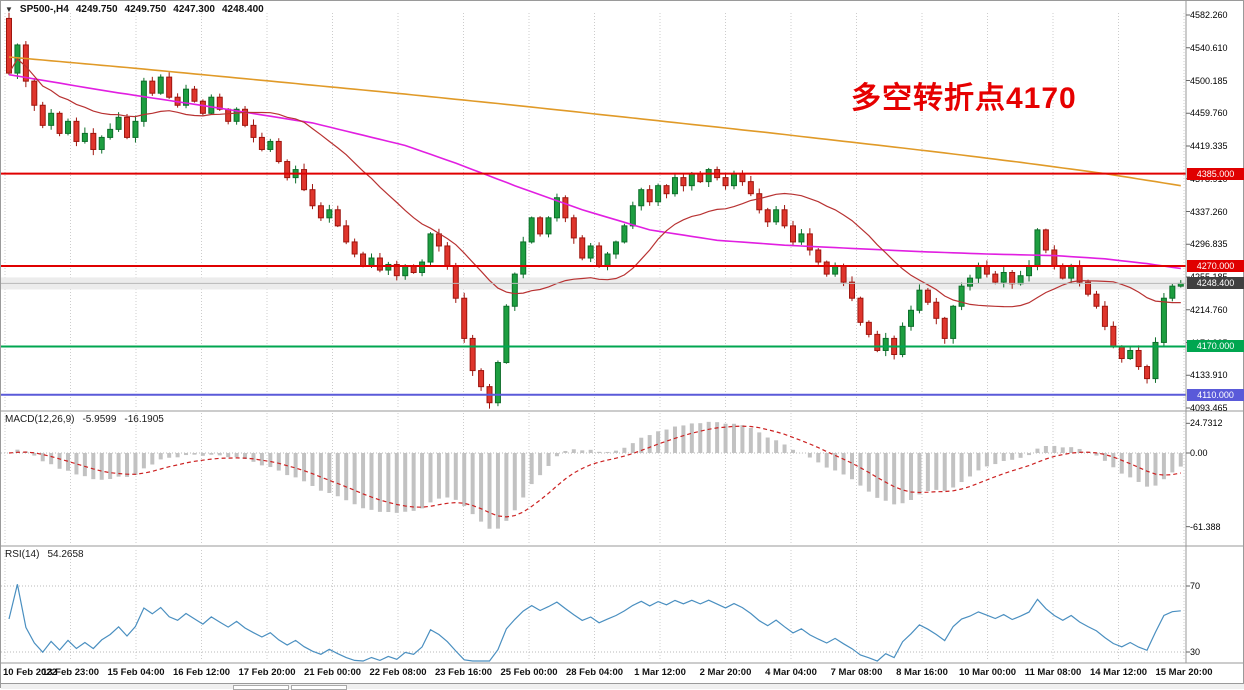 The image size is (1244, 690). Describe the element at coordinates (144, 419) in the screenshot. I see `macd-signal-value: -16.1905` at that location.